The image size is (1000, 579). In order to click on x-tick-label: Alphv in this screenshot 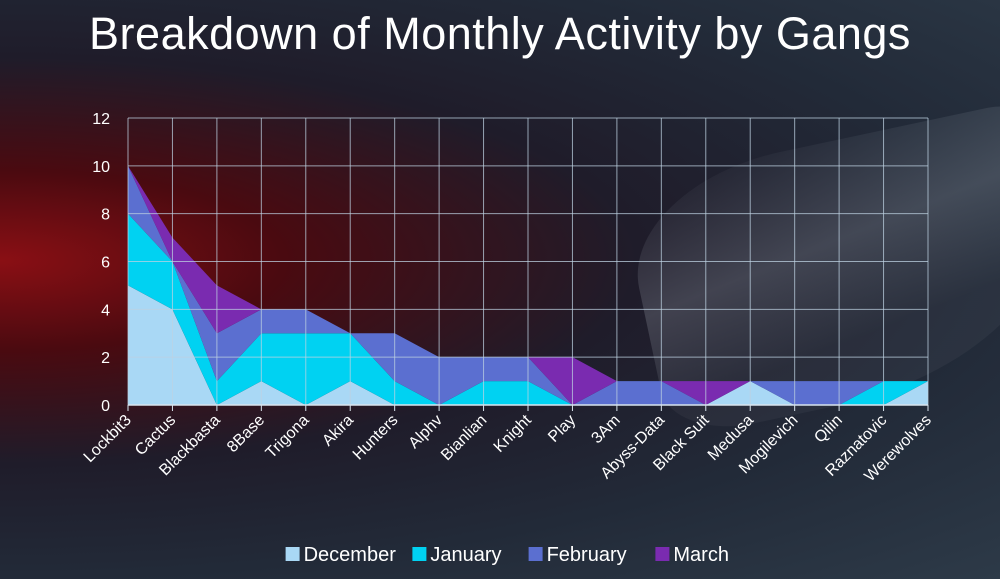, I will do `click(426, 432)`.